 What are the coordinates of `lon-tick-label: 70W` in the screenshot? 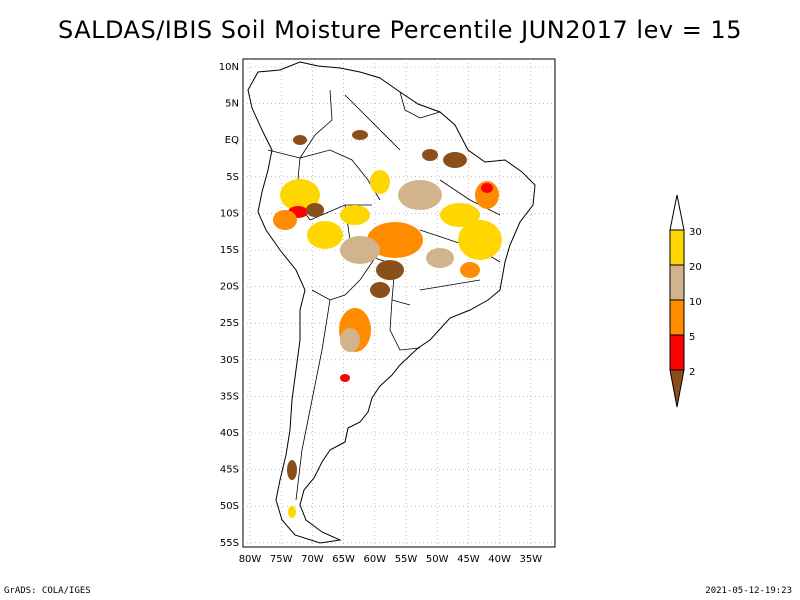 It's located at (312, 559).